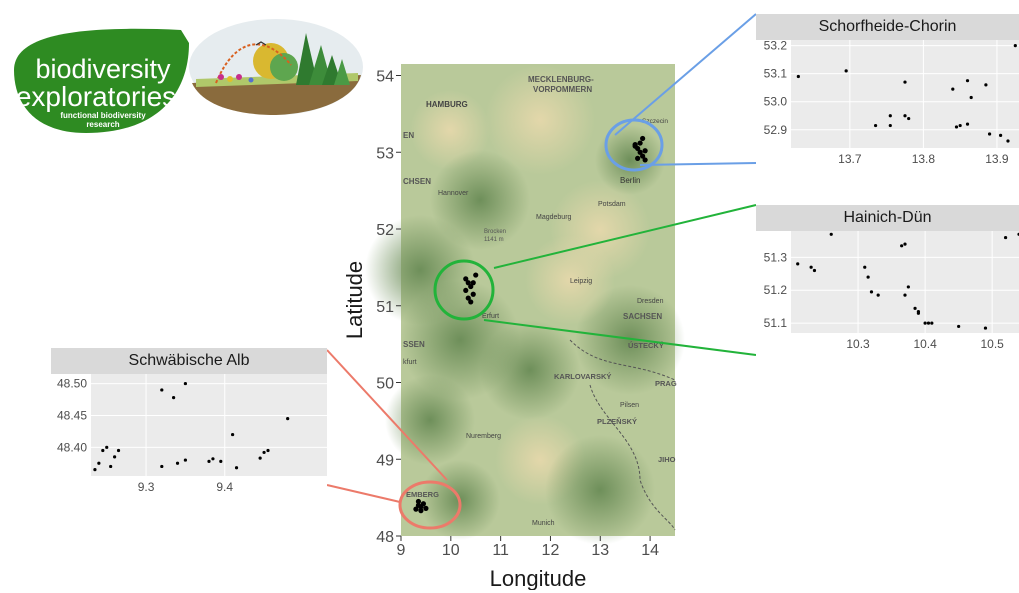  Describe the element at coordinates (72, 415) in the screenshot. I see `inset-y-tick-label: 48.45` at that location.